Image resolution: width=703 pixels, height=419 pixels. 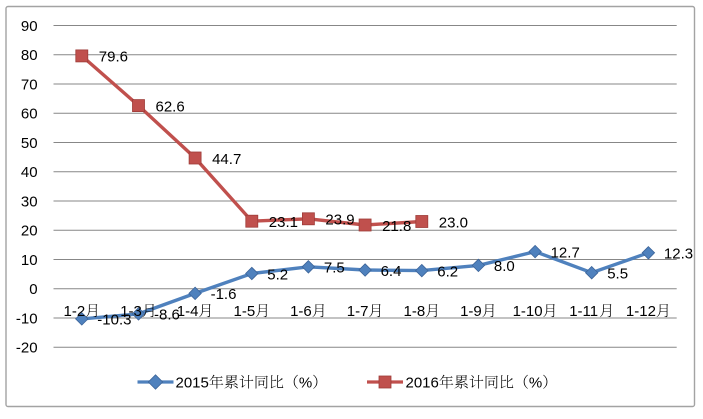 I want to click on svg-text: -1.6, so click(x=224, y=294).